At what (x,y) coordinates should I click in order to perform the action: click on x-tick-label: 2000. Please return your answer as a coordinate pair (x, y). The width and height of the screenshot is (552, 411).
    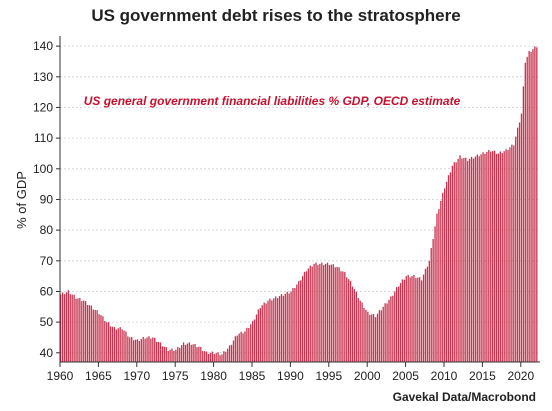
    Looking at the image, I should click on (367, 376).